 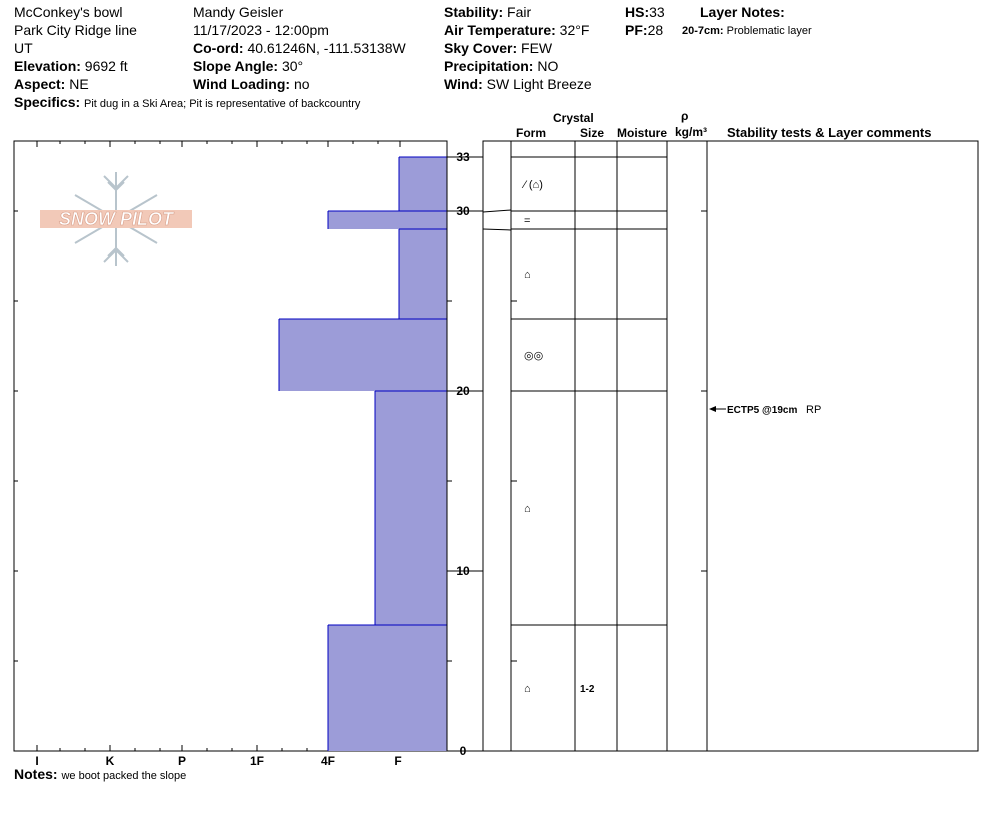 I want to click on slope-row: Slope Angle: 30°, so click(x=248, y=66).